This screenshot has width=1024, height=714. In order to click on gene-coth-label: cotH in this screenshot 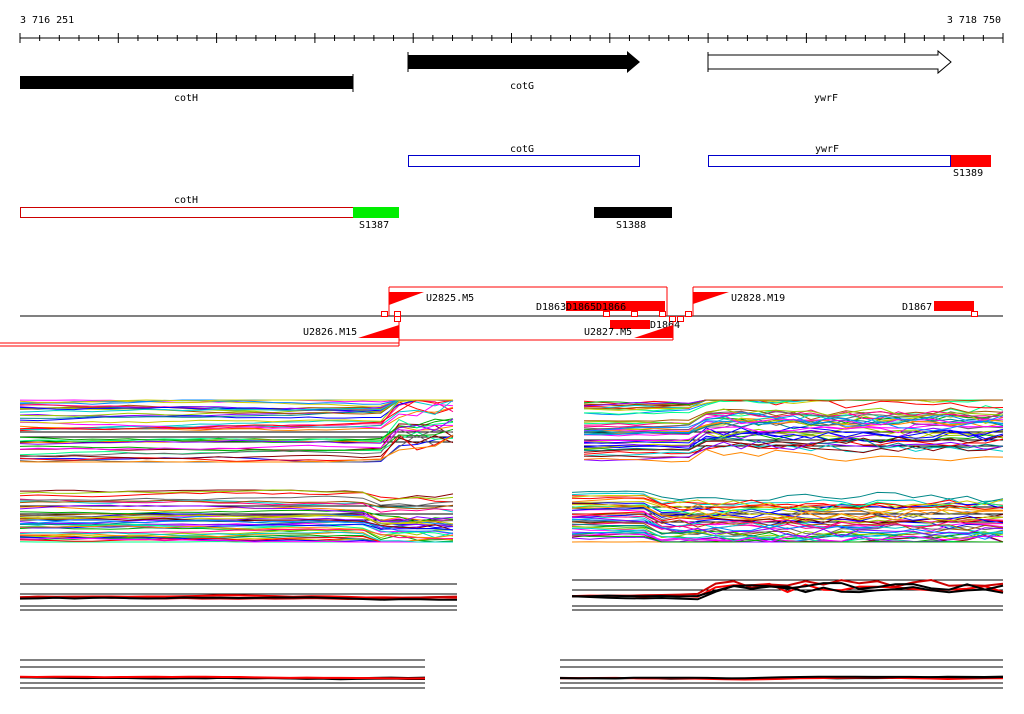, I will do `click(186, 98)`.